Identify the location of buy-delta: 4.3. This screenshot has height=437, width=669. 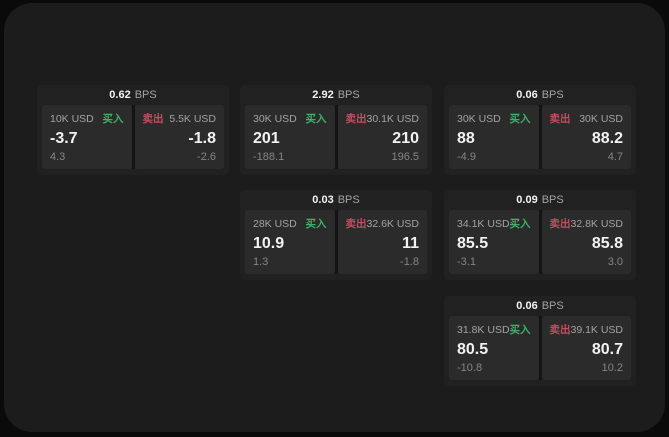
(58, 157).